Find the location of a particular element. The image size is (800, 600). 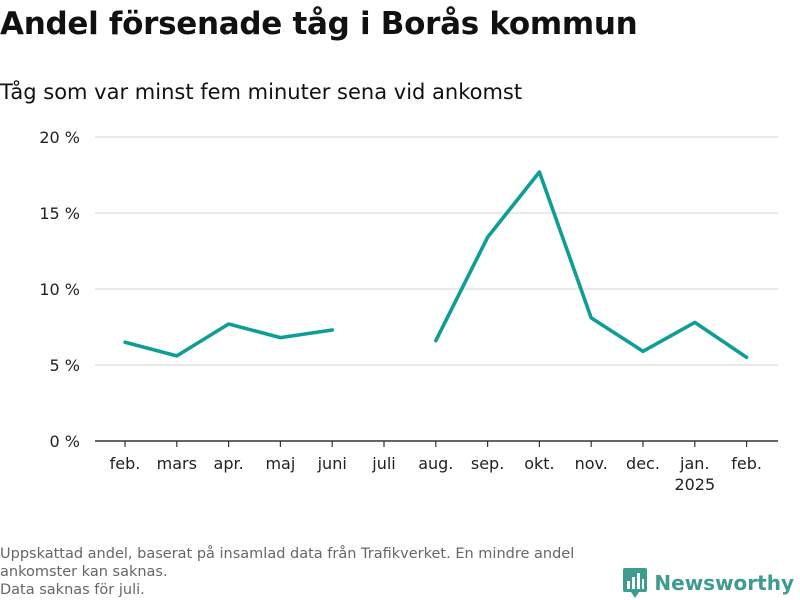

chart-title: Andel försenade tåg i Borås kommun is located at coordinates (319, 24).